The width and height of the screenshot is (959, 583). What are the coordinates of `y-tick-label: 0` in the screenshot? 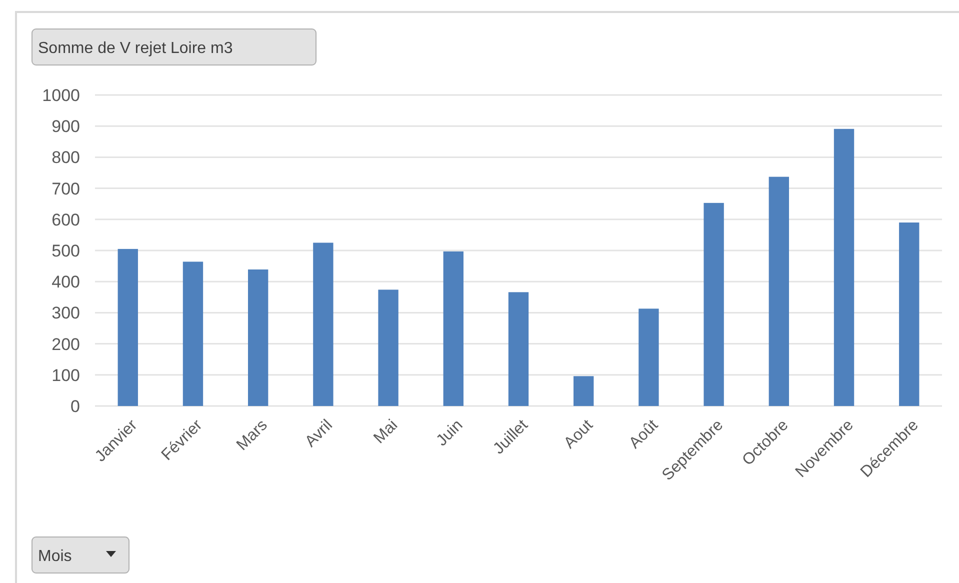 It's located at (75, 406).